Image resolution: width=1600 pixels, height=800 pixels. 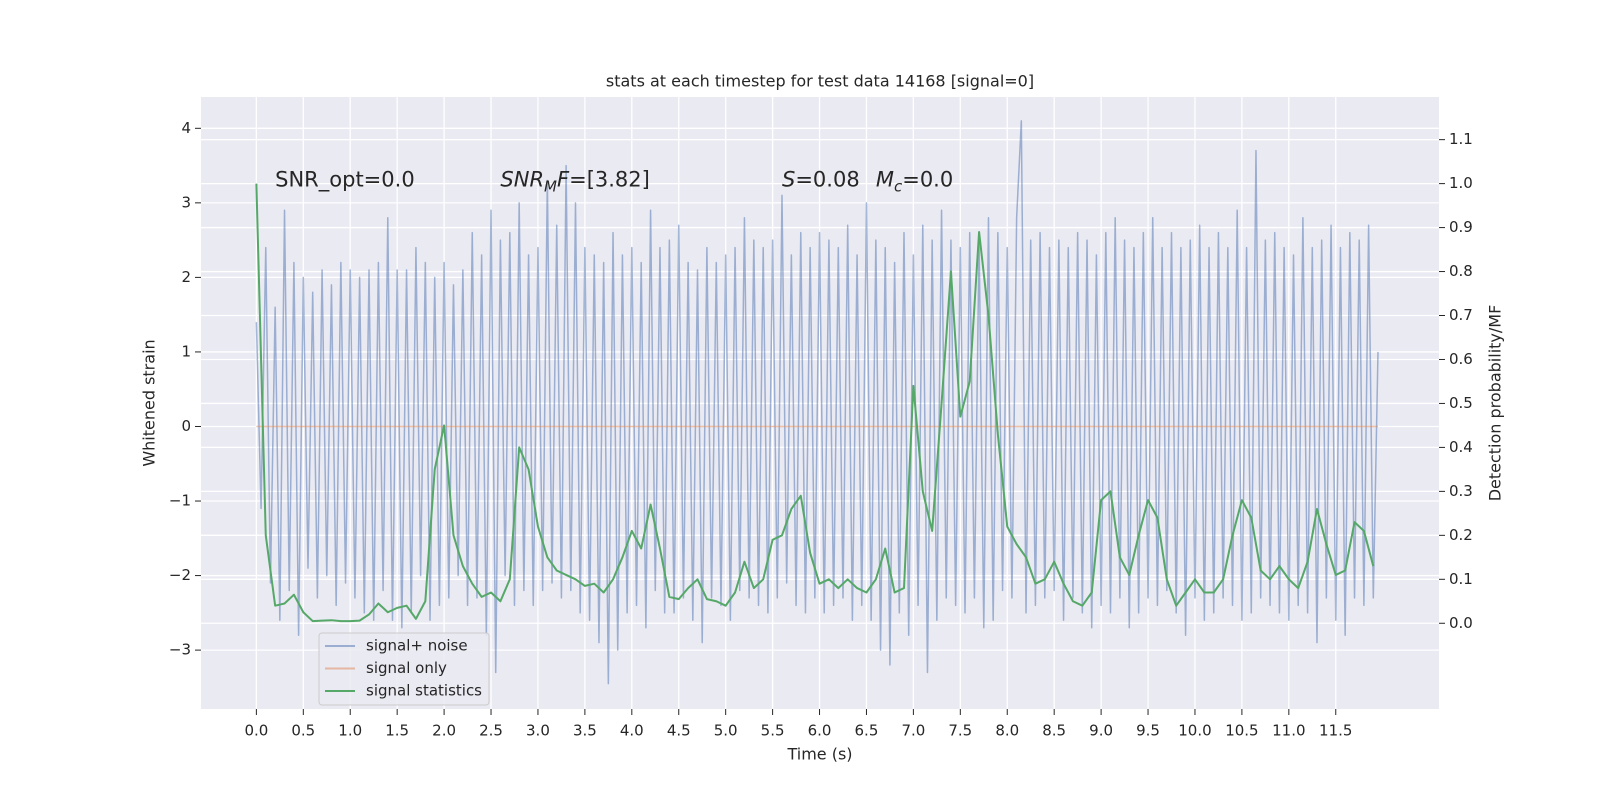 What do you see at coordinates (1101, 731) in the screenshot?
I see `x-tick-label: 9.0` at bounding box center [1101, 731].